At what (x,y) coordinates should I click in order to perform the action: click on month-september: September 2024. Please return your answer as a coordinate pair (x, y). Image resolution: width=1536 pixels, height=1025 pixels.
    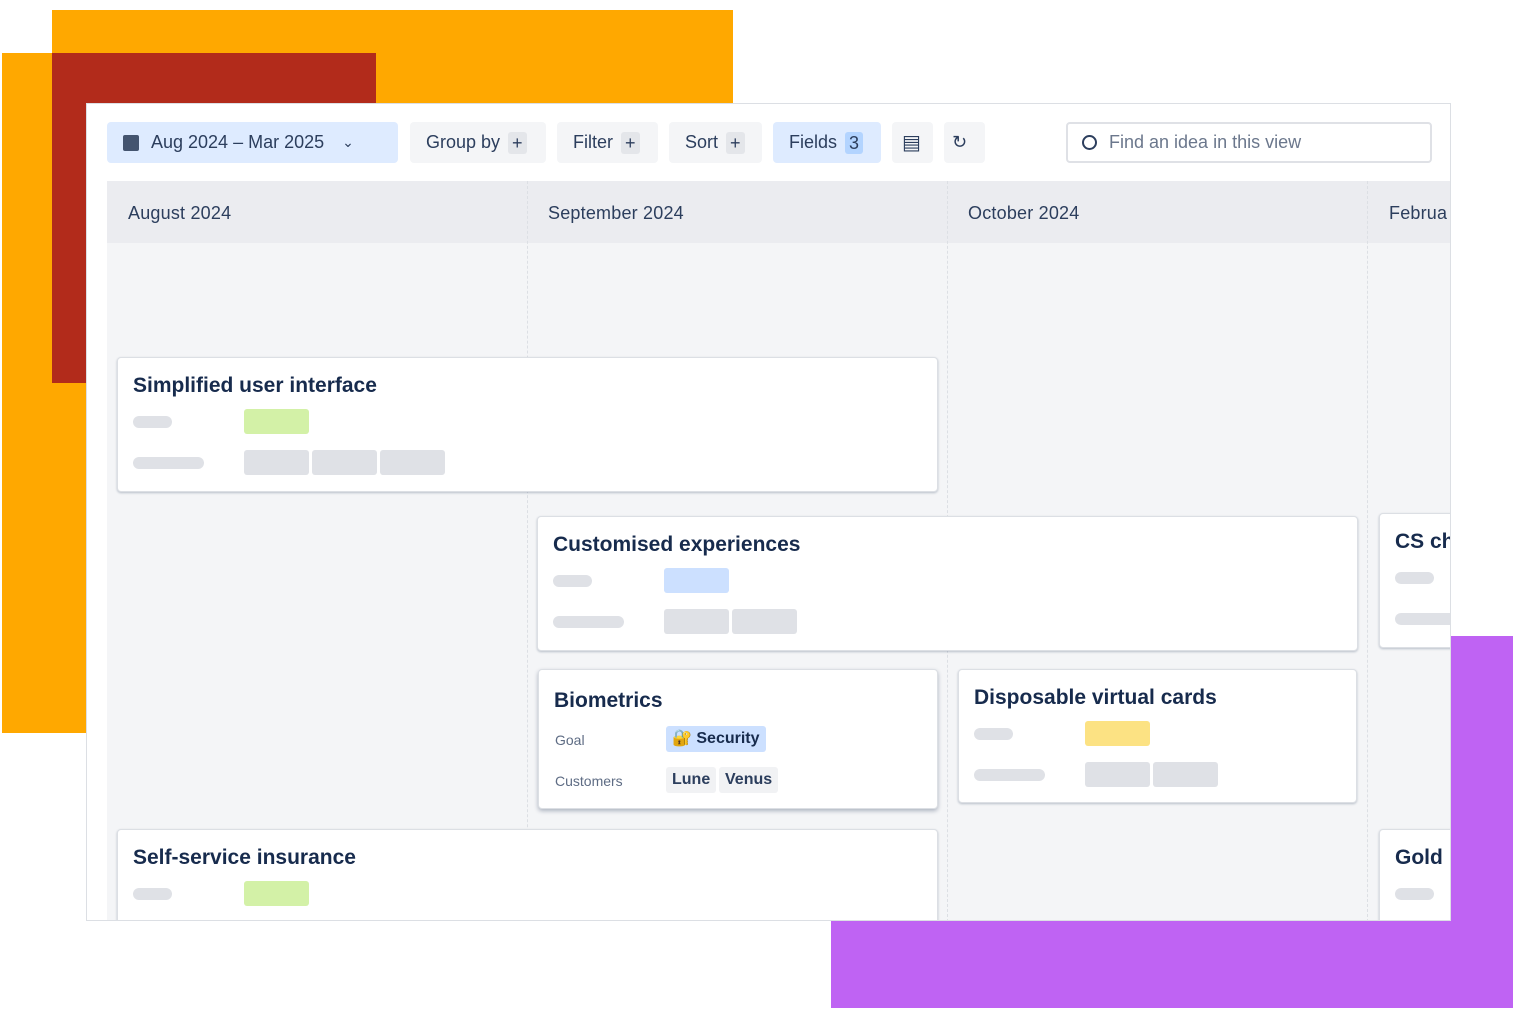
    Looking at the image, I should click on (616, 213).